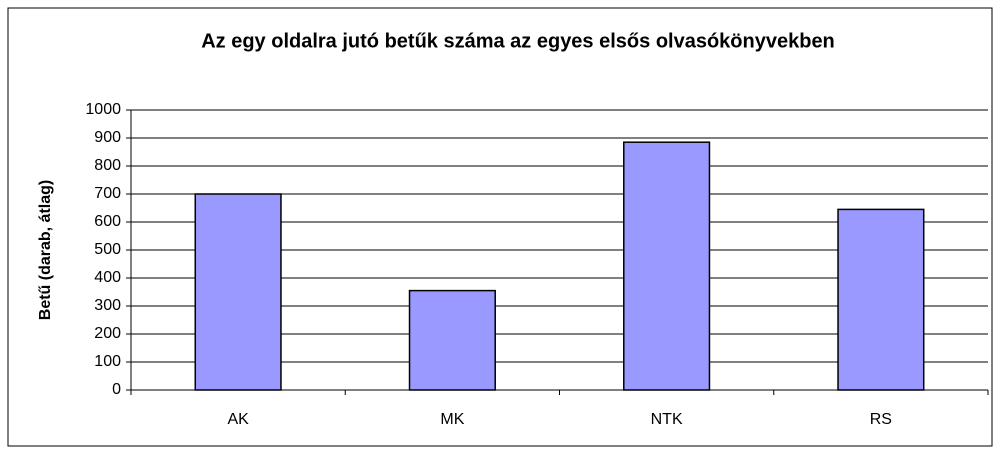 The width and height of the screenshot is (1000, 454). What do you see at coordinates (452, 419) in the screenshot?
I see `x-tick-label: MK` at bounding box center [452, 419].